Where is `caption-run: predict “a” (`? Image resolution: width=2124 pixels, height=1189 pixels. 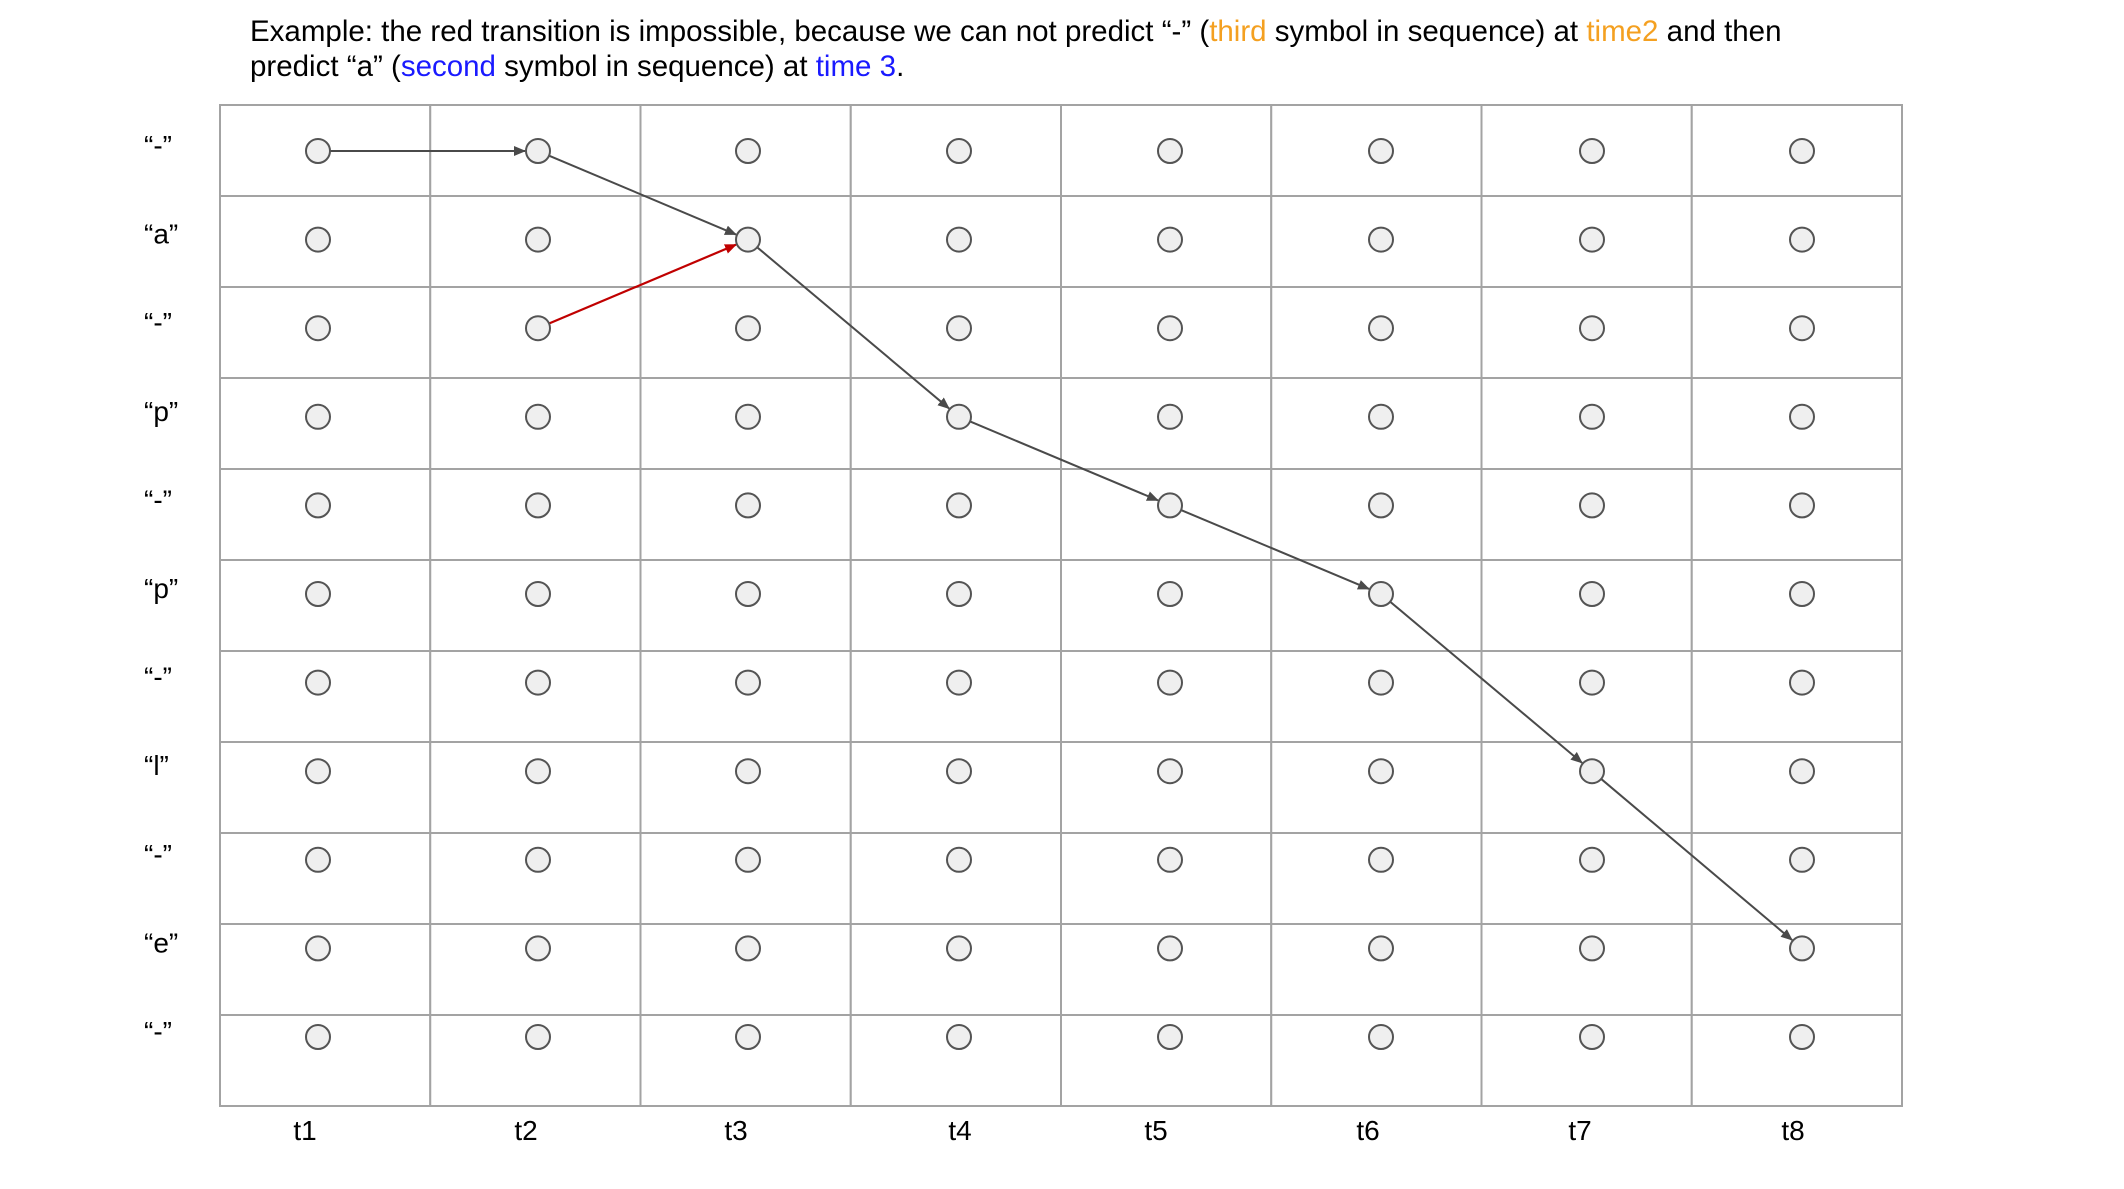 caption-run: predict “a” ( is located at coordinates (325, 66).